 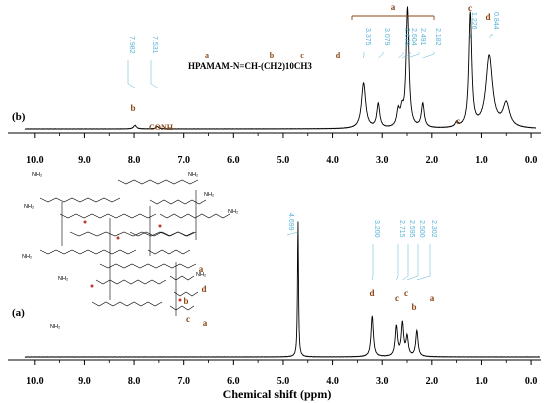 I want to click on ppm-label: 2.679, so click(x=406, y=37).